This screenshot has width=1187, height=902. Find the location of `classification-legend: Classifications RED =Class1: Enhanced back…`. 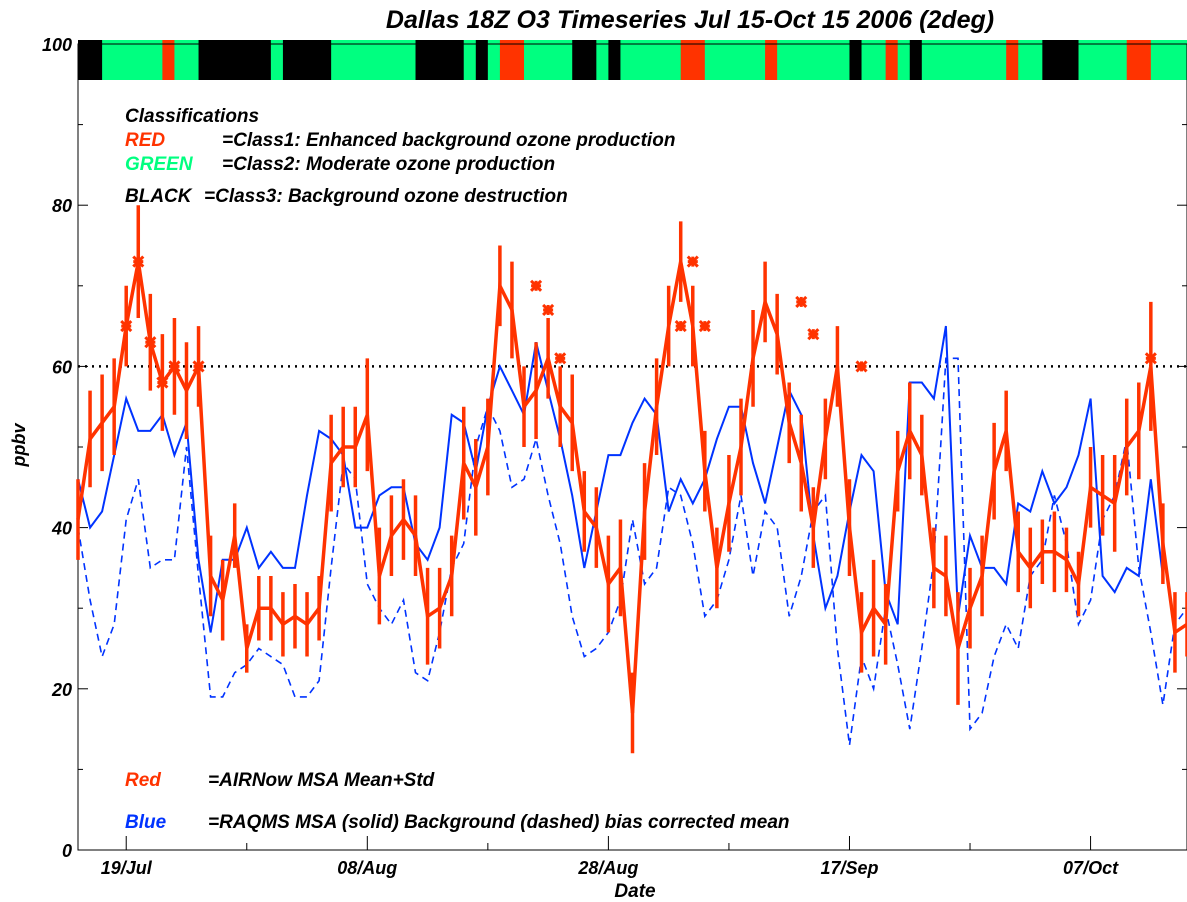

classification-legend: Classifications RED =Class1: Enhanced back… is located at coordinates (400, 156).